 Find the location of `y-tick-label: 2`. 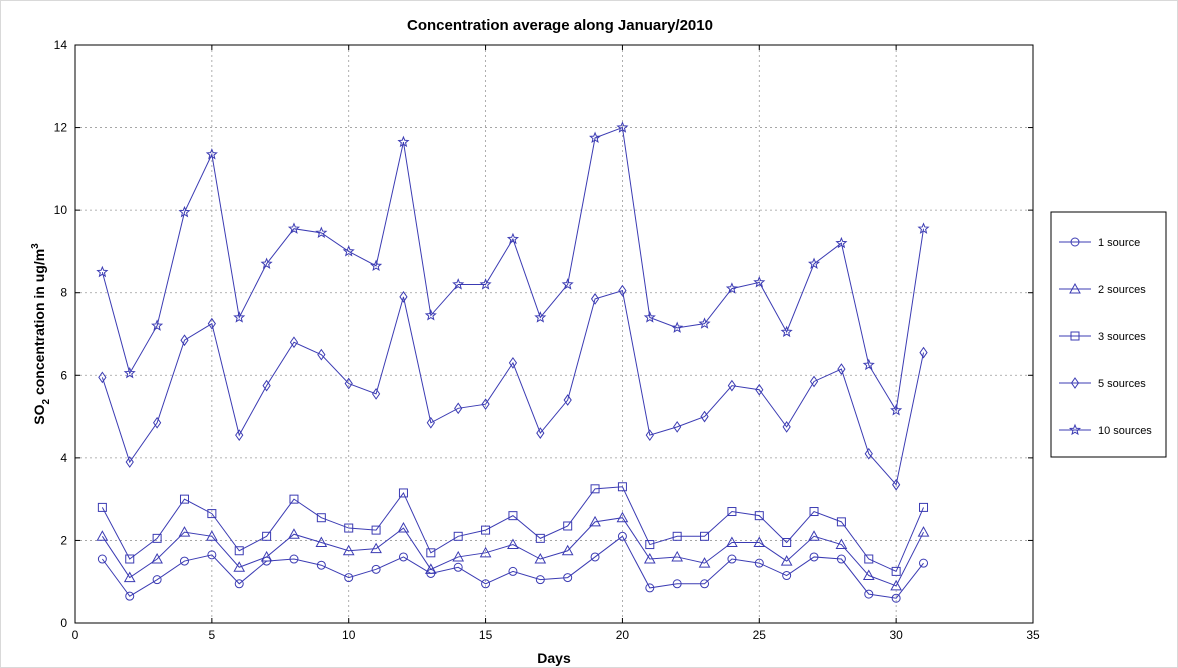

y-tick-label: 2 is located at coordinates (63, 540).